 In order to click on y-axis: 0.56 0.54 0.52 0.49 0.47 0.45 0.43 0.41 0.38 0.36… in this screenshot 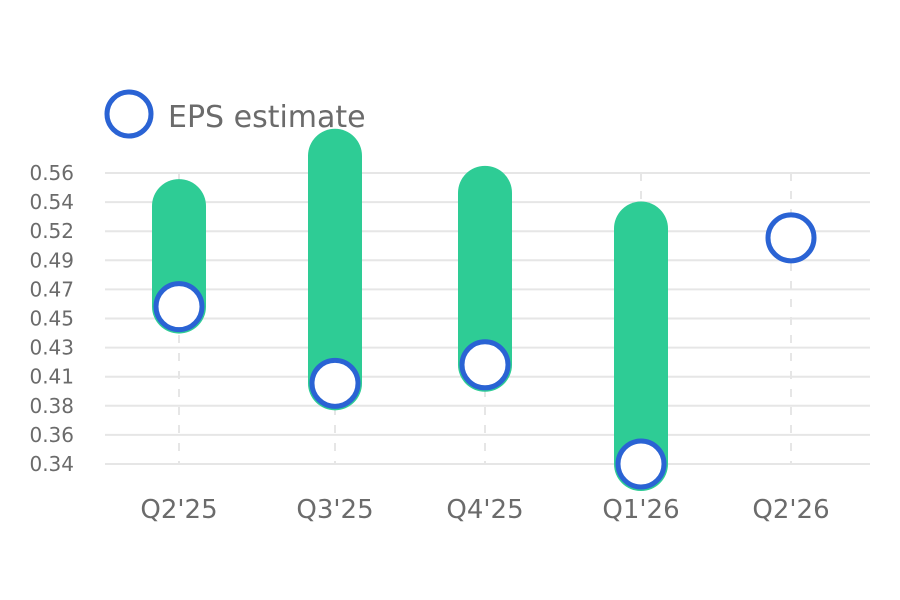, I will do `click(51, 318)`.